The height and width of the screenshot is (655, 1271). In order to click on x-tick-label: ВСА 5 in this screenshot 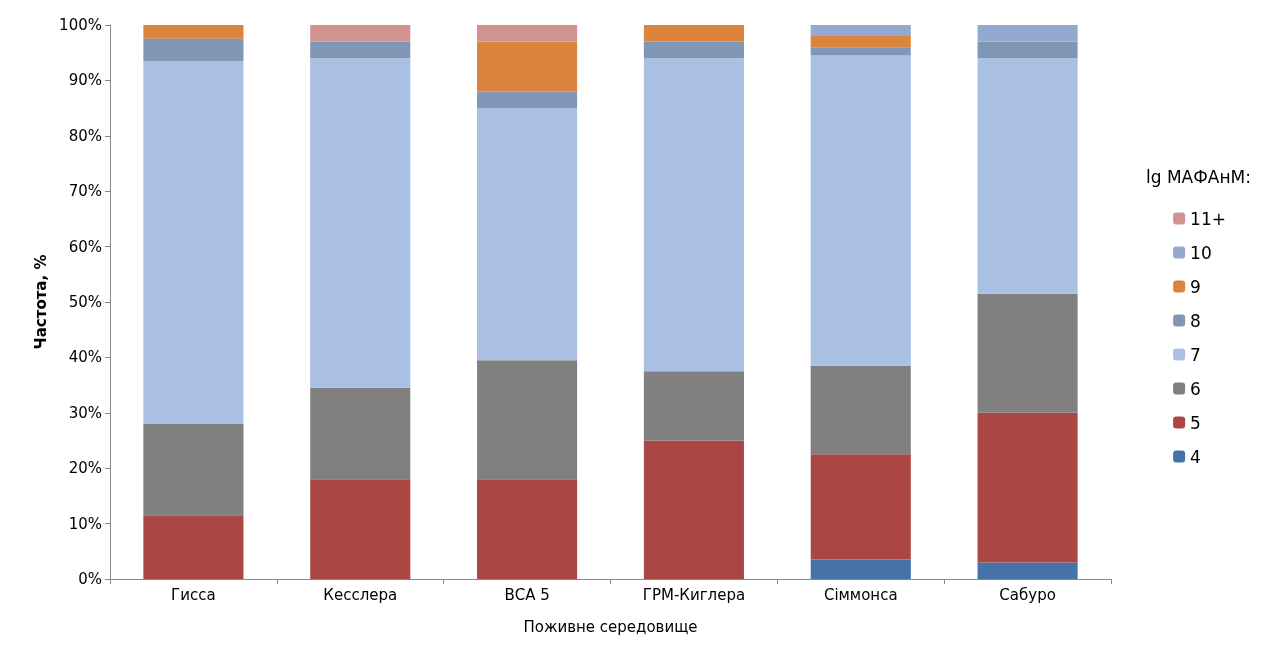, I will do `click(527, 594)`.